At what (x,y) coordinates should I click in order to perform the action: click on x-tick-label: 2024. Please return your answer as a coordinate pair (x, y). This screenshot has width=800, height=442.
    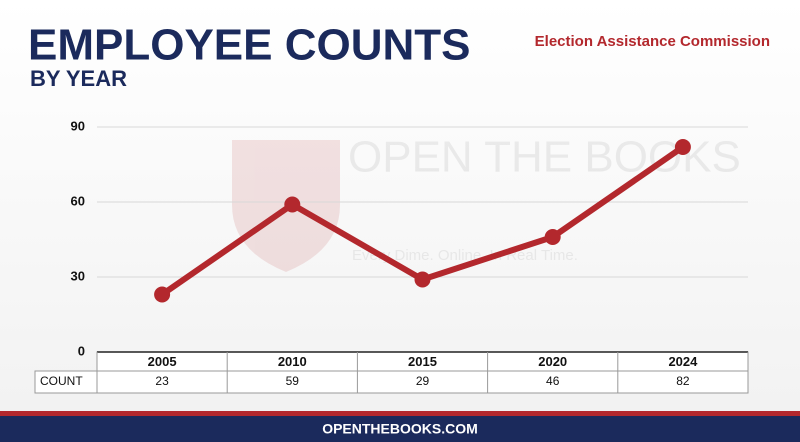
    Looking at the image, I should click on (683, 361).